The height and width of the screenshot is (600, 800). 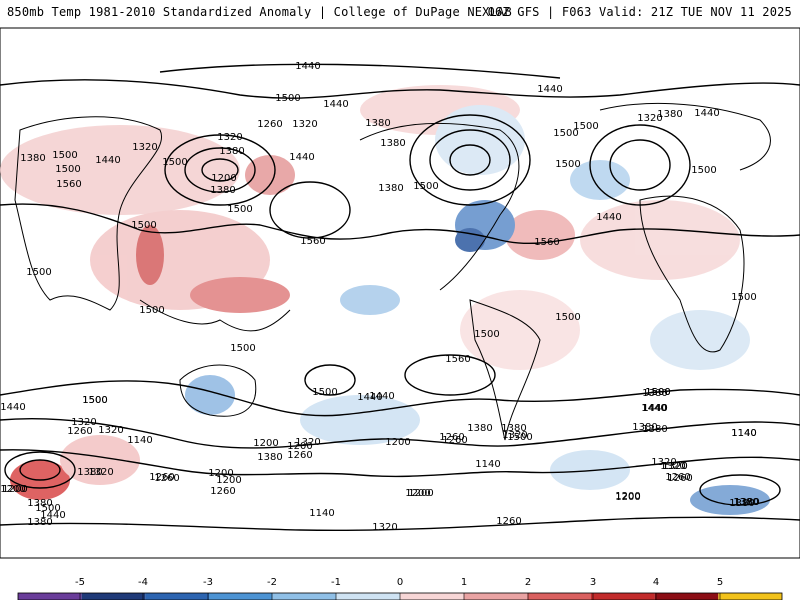 I want to click on colorbar-tick-label: 0, so click(x=400, y=582).